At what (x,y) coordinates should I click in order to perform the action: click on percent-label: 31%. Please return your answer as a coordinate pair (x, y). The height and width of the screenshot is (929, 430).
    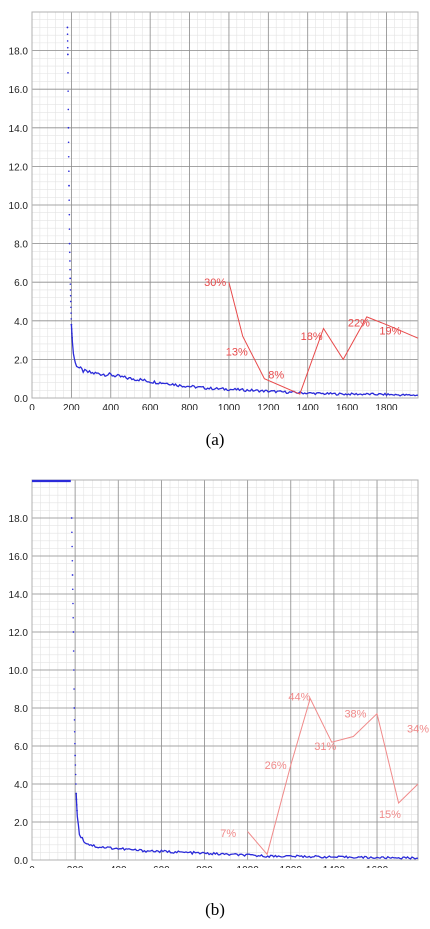
    Looking at the image, I should click on (325, 747).